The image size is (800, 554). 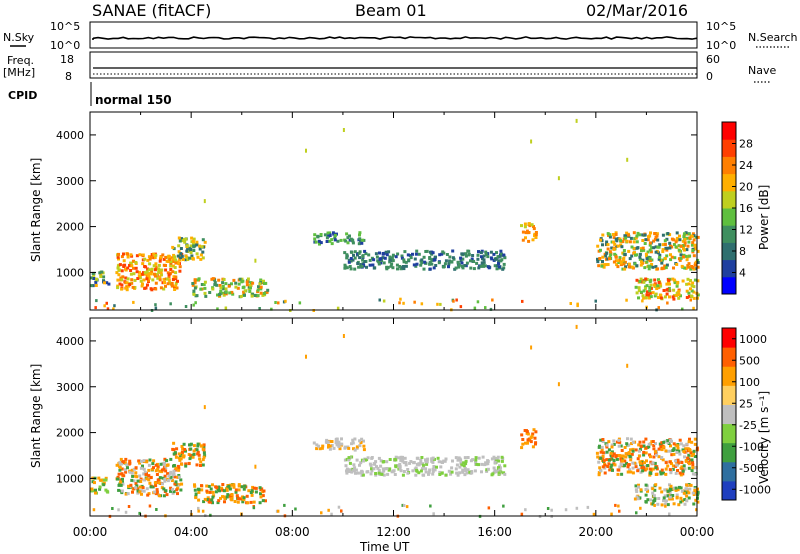 What do you see at coordinates (746, 187) in the screenshot?
I see `colorbar-tick-label: 20` at bounding box center [746, 187].